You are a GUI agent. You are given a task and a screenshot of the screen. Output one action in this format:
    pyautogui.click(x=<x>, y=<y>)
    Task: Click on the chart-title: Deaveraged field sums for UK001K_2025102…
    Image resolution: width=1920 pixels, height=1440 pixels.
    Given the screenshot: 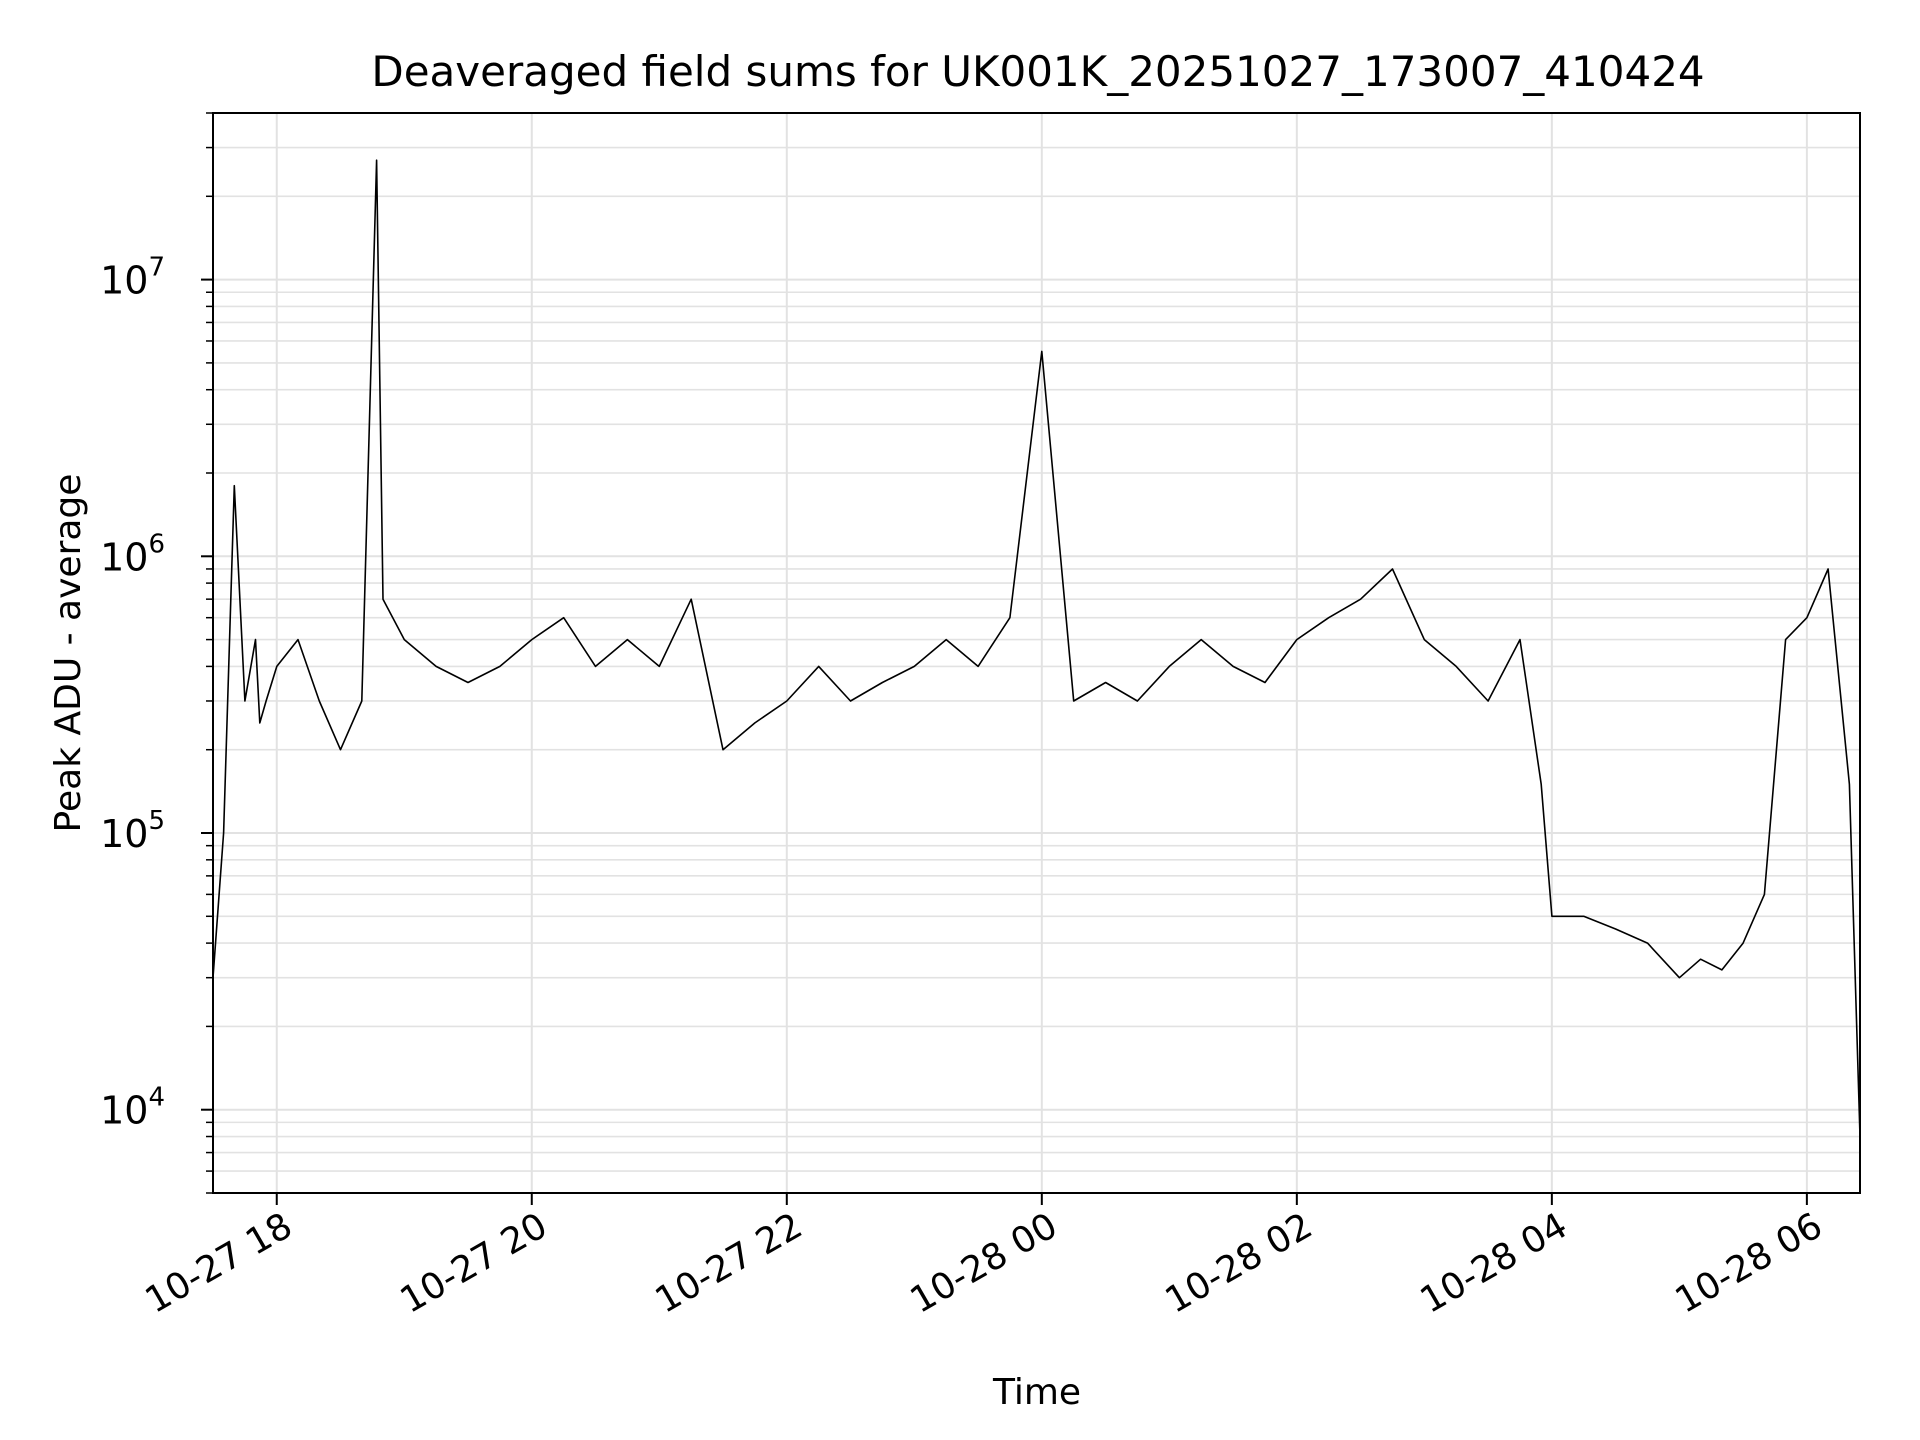 What is the action you would take?
    pyautogui.click(x=1037, y=71)
    